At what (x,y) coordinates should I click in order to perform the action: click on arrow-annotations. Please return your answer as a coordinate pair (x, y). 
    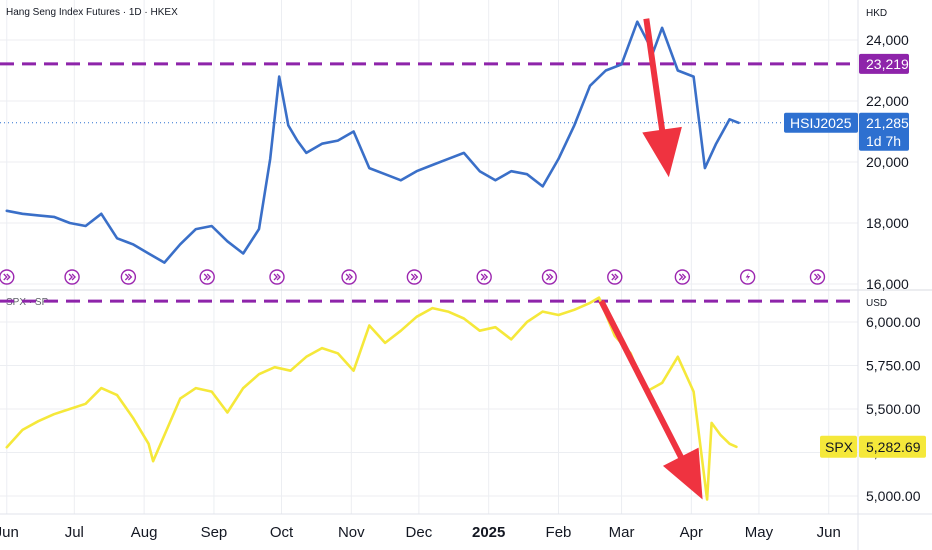
    Looking at the image, I should click on (650, 259).